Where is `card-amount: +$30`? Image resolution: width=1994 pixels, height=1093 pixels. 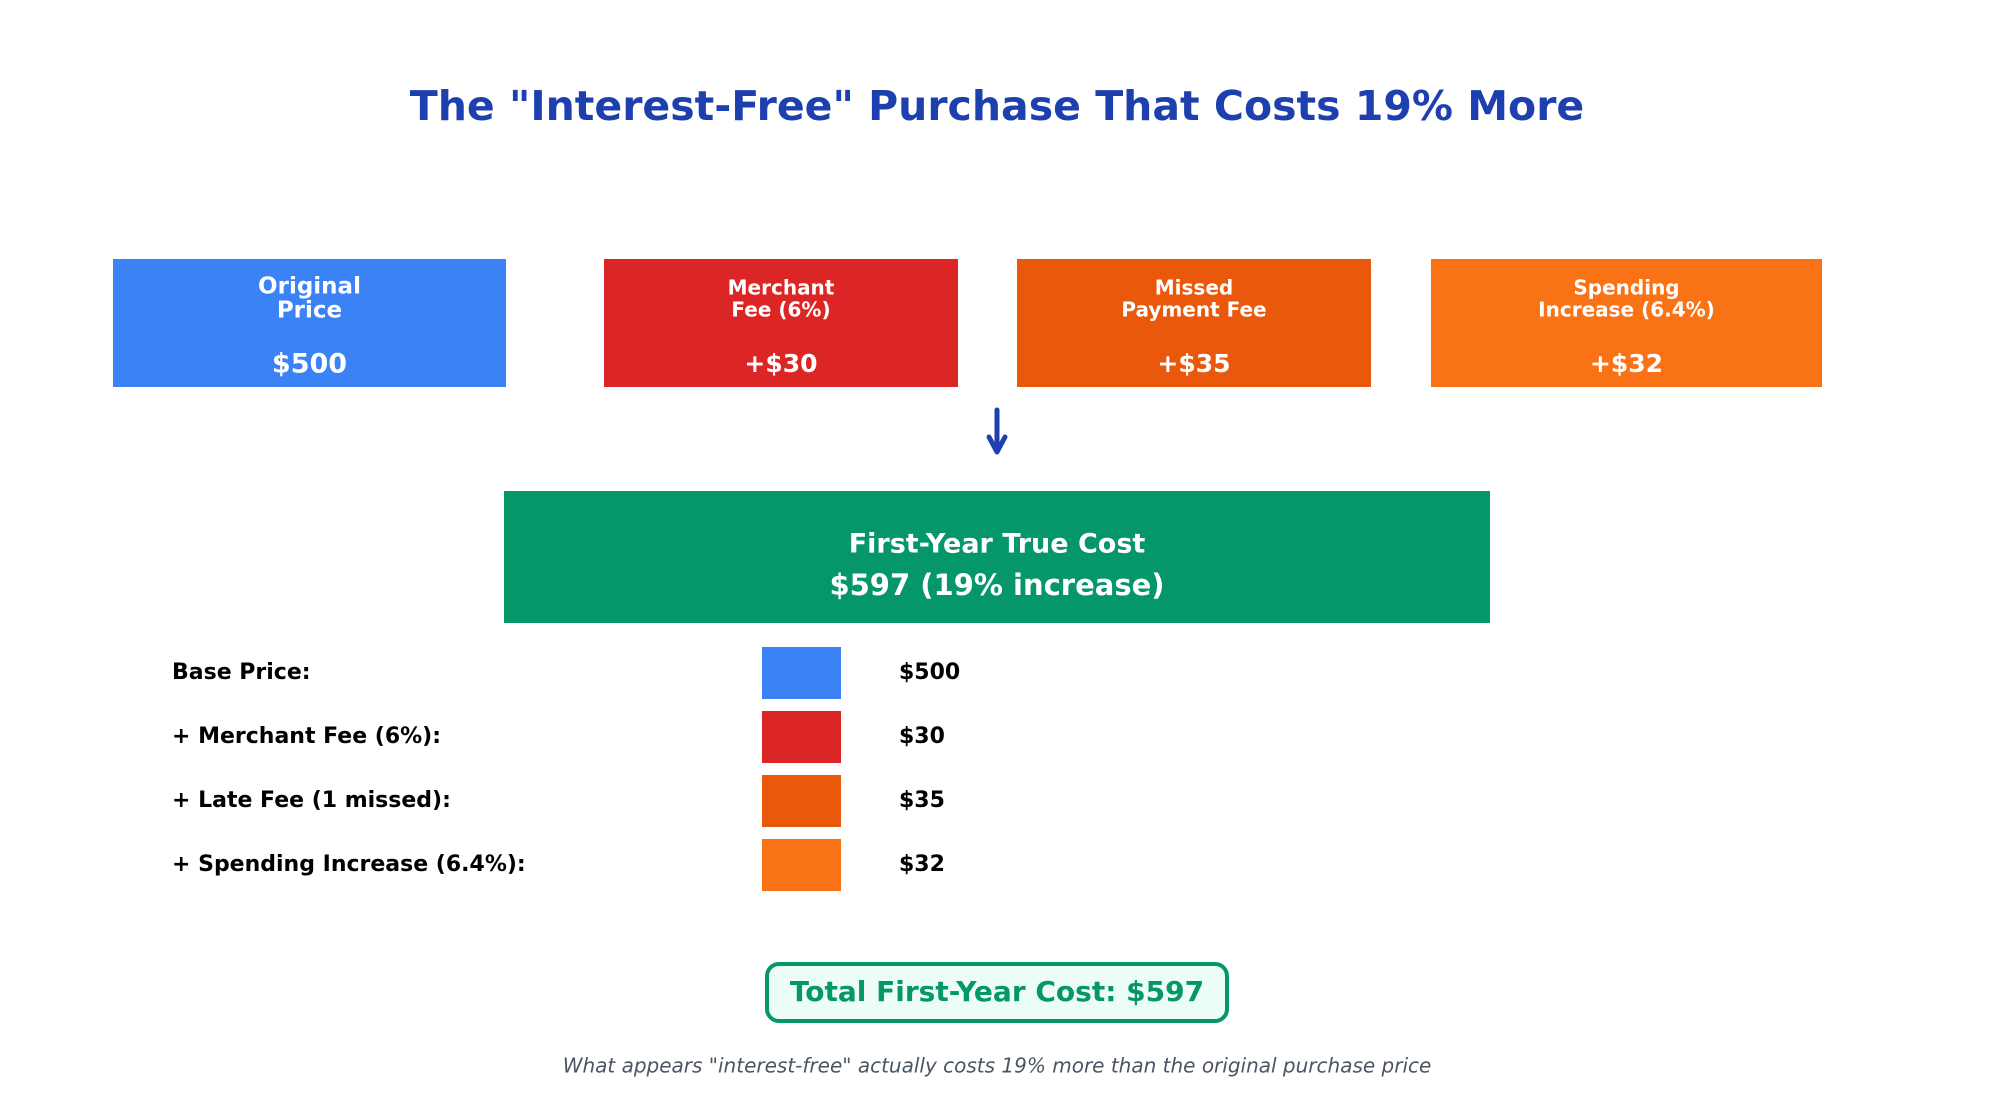 card-amount: +$30 is located at coordinates (780, 363).